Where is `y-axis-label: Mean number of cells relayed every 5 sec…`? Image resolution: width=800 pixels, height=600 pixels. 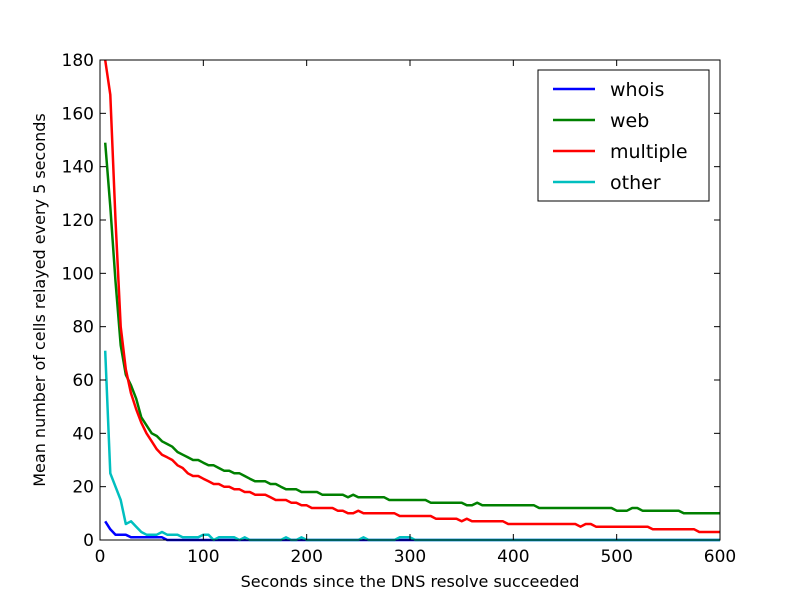 y-axis-label: Mean number of cells relayed every 5 sec… is located at coordinates (39, 300).